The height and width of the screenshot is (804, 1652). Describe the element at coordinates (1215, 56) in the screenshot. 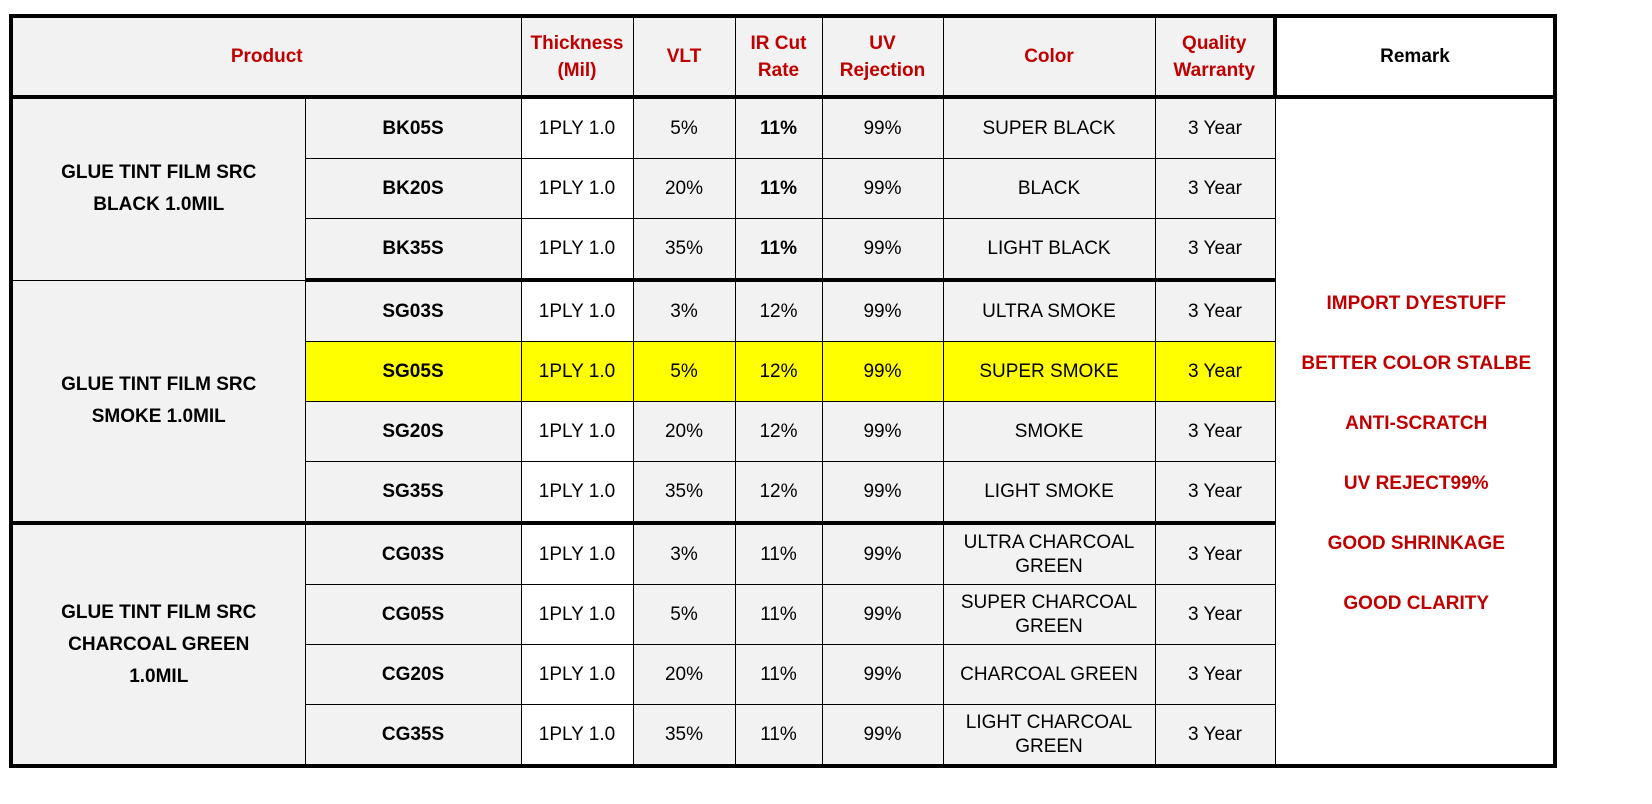

I see `warranty-header: Quality Warranty` at that location.